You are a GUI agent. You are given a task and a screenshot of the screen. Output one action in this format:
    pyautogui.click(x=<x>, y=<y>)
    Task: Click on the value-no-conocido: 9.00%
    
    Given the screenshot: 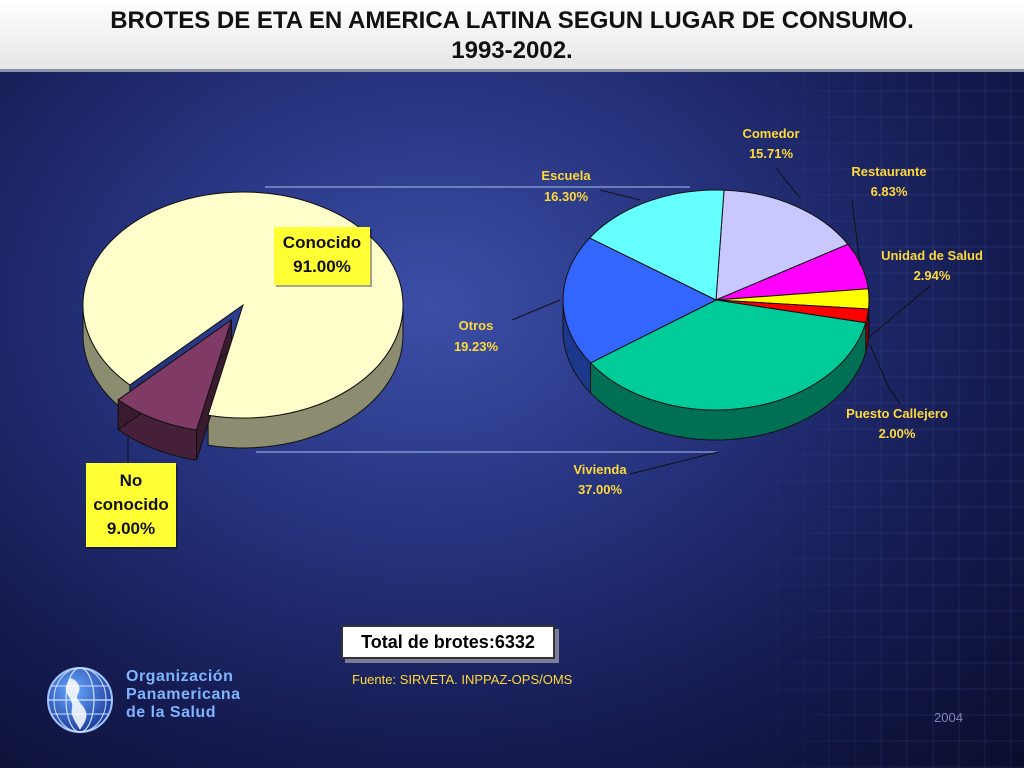 What is the action you would take?
    pyautogui.click(x=131, y=528)
    